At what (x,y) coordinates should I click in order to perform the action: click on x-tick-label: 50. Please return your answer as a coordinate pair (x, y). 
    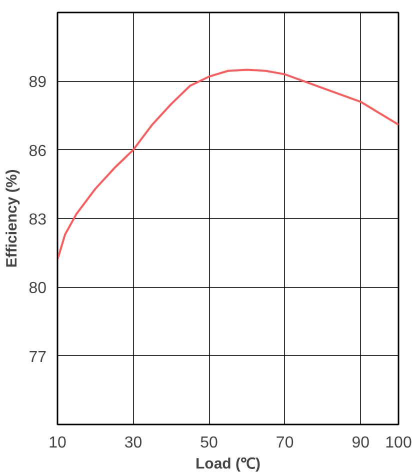
    Looking at the image, I should click on (209, 443).